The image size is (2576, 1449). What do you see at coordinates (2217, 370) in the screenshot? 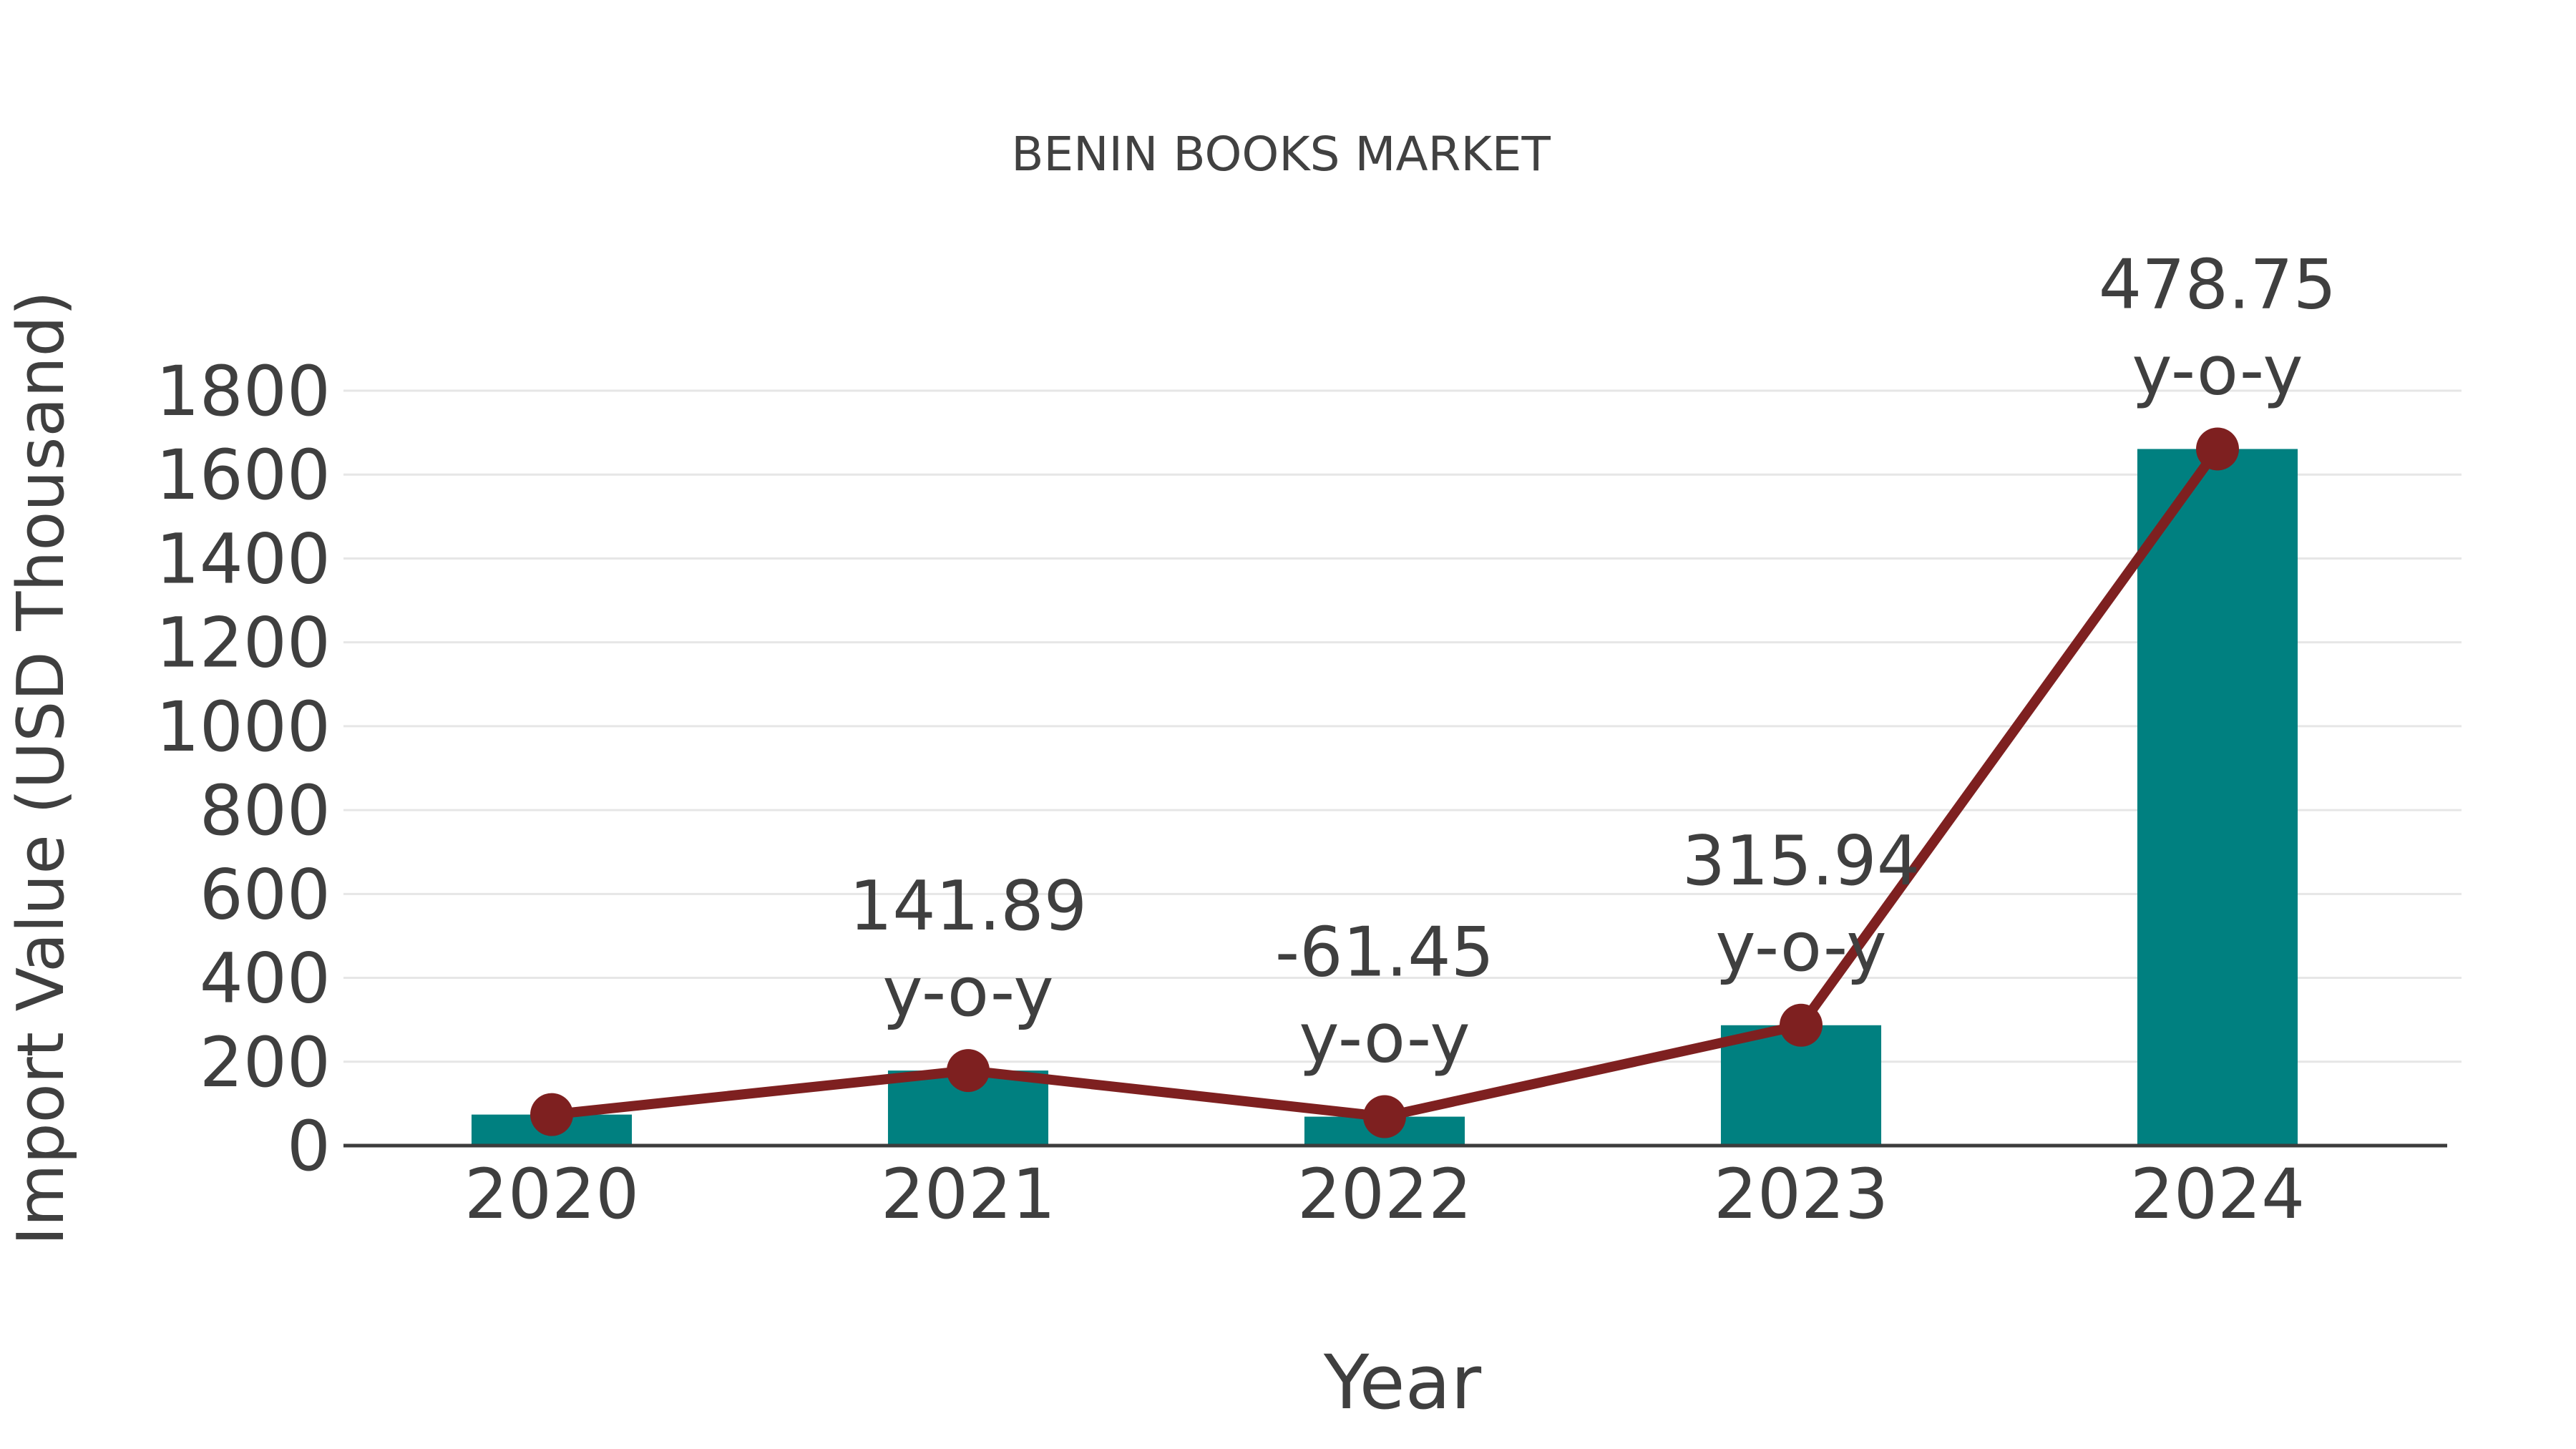
I see `annotation-suffix-2024: y-o-y` at bounding box center [2217, 370].